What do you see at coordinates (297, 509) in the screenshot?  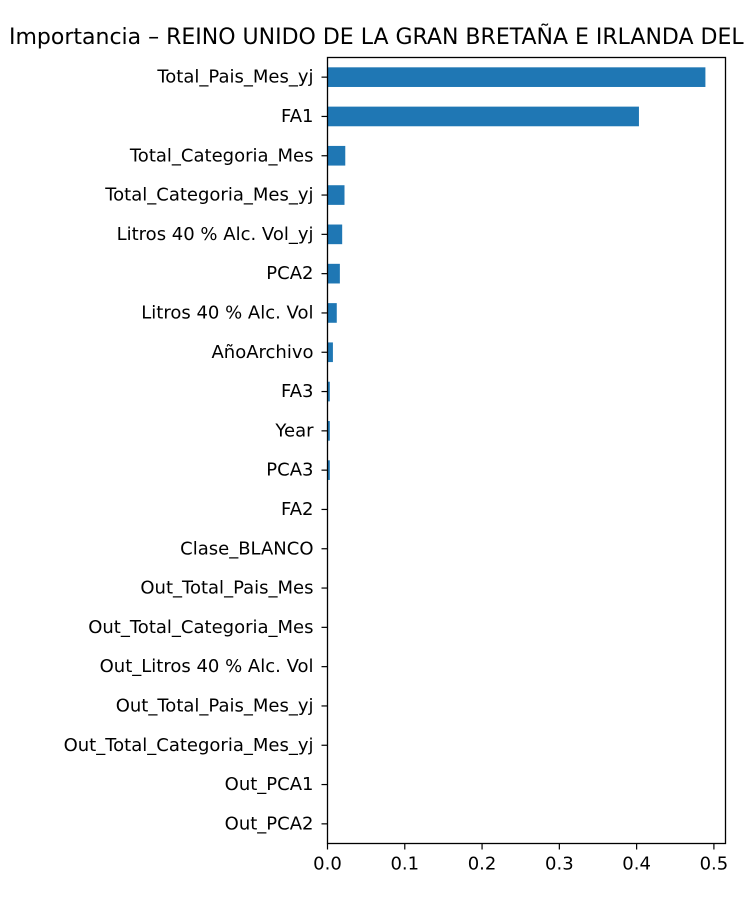 I see `y-tick-label: FA2` at bounding box center [297, 509].